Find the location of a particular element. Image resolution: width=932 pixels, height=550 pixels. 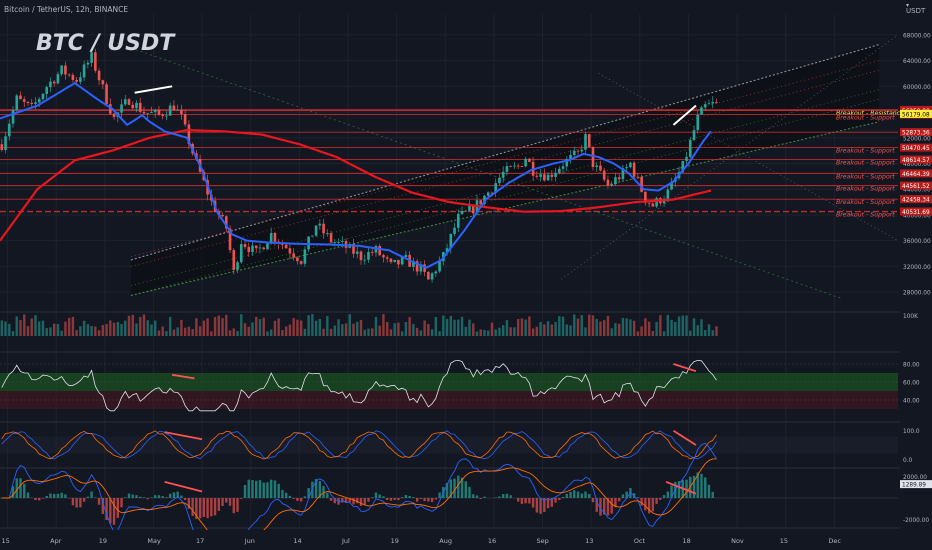

time-tick-label: Oct is located at coordinates (640, 541).